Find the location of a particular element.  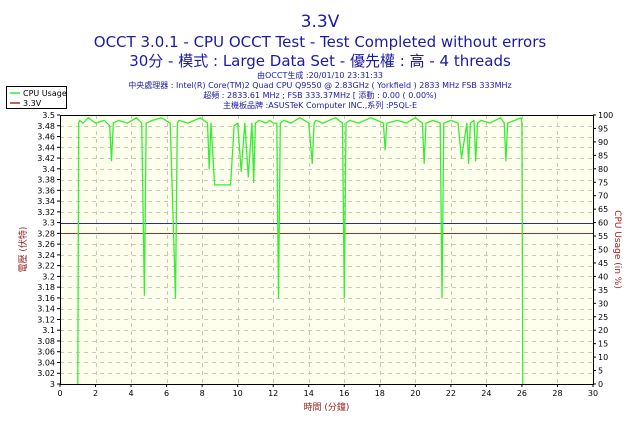

y-tick-label: 3.1 is located at coordinates (48, 330).